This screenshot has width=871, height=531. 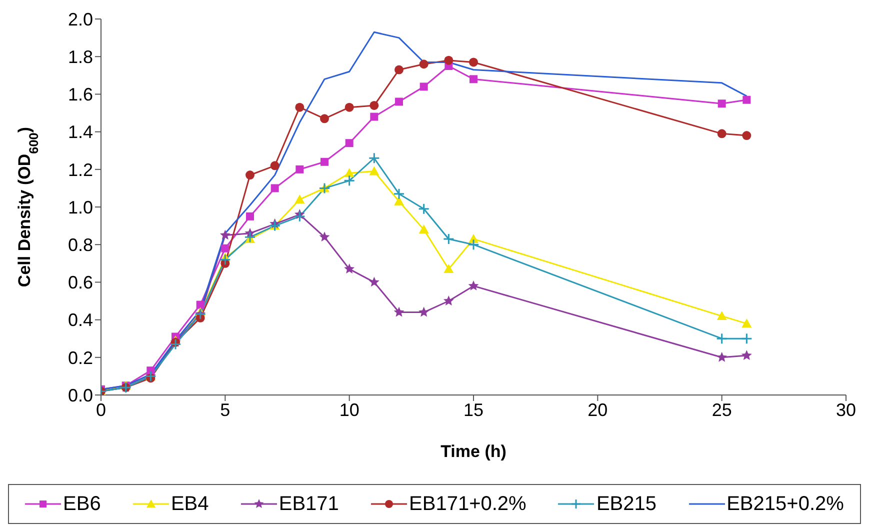 I want to click on y-tick-label: 0.8, so click(x=80, y=244).